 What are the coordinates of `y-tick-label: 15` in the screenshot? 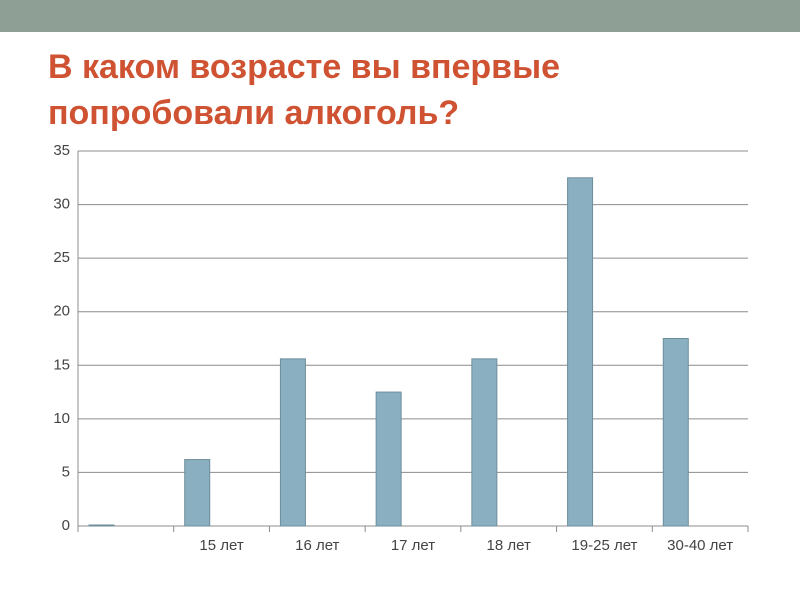 It's located at (61, 364).